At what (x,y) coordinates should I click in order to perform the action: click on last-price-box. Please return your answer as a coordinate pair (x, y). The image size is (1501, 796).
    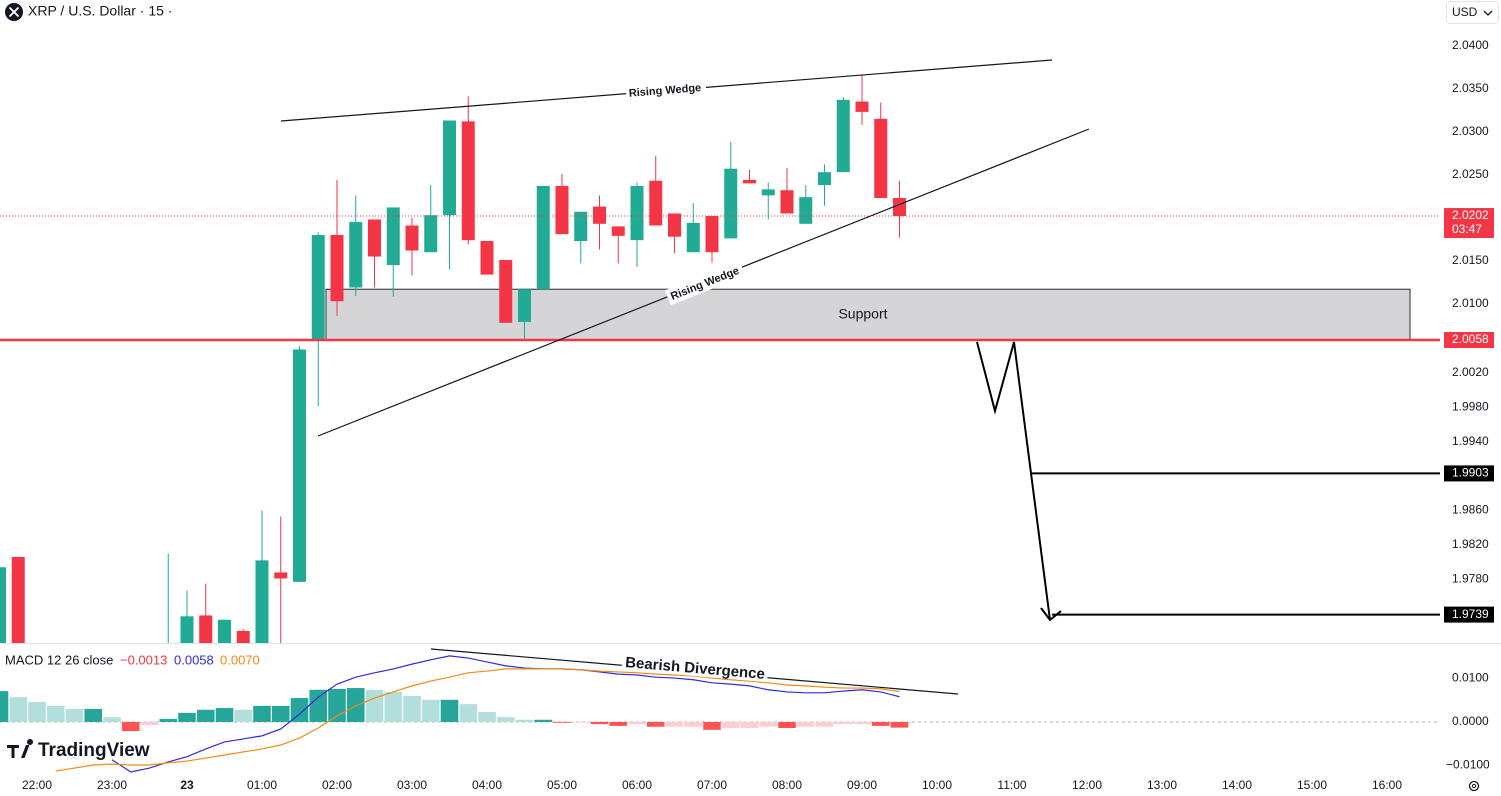
    Looking at the image, I should click on (1469, 223).